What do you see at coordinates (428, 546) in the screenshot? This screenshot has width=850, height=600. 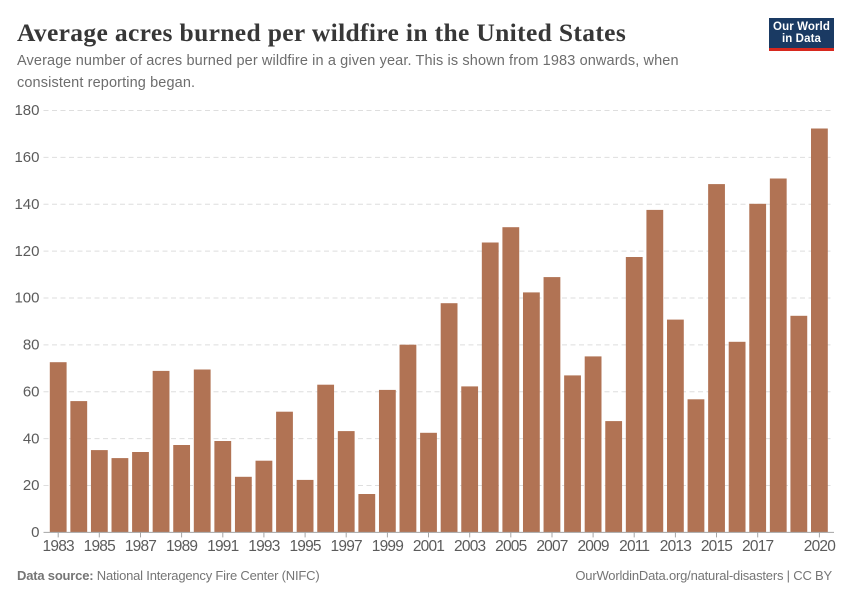 I see `svg-text: 2001` at bounding box center [428, 546].